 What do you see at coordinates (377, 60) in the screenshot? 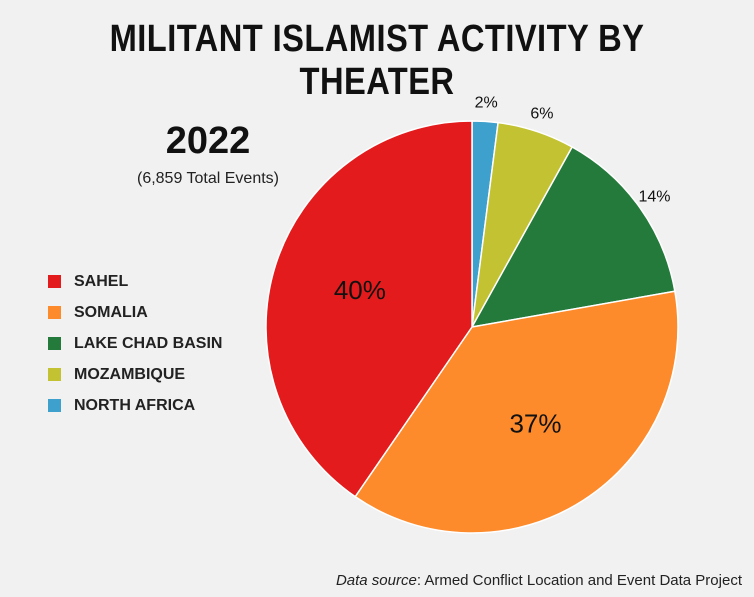
I see `chart-title: MILITANT ISLAMIST ACTIVITY BY THEATER` at bounding box center [377, 60].